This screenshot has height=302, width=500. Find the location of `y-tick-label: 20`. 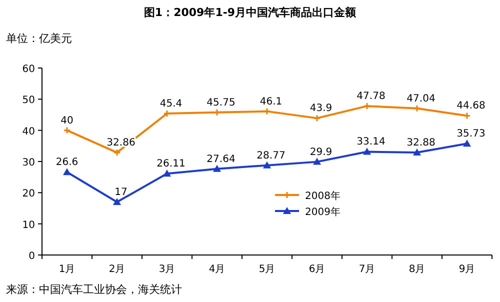

y-tick-label: 20 is located at coordinates (28, 194).